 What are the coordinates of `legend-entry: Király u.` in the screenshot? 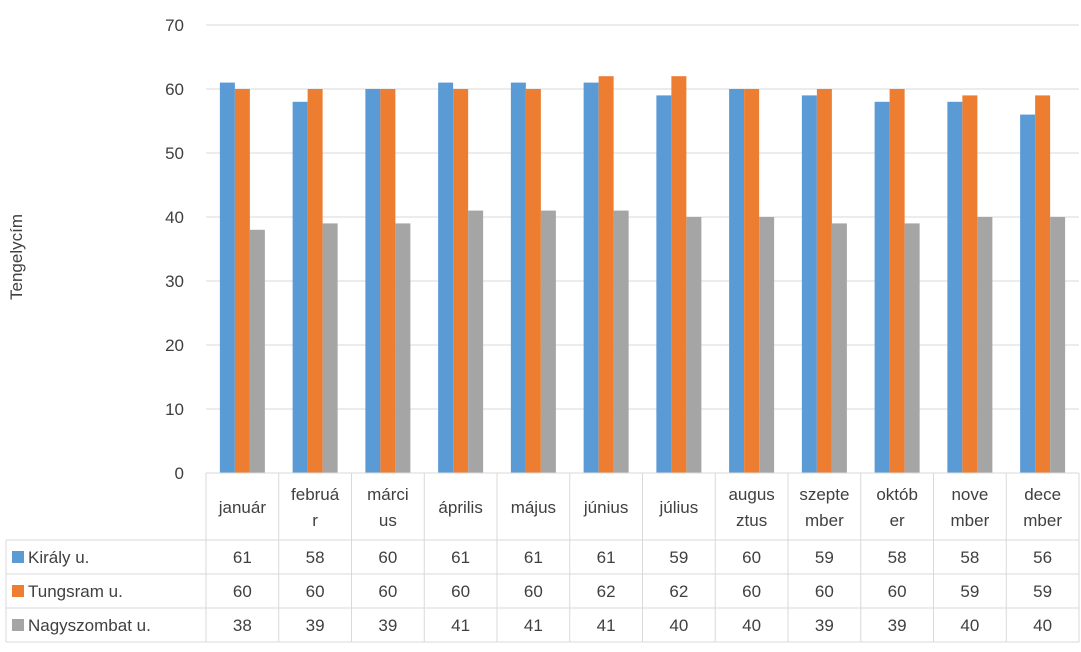 It's located at (58, 557).